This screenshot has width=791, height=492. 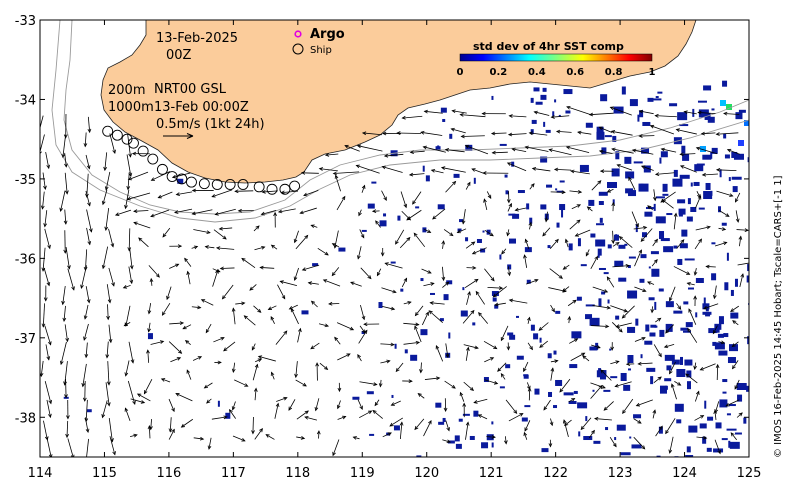 I want to click on contour-label-1000: 1000m, so click(x=131, y=107).